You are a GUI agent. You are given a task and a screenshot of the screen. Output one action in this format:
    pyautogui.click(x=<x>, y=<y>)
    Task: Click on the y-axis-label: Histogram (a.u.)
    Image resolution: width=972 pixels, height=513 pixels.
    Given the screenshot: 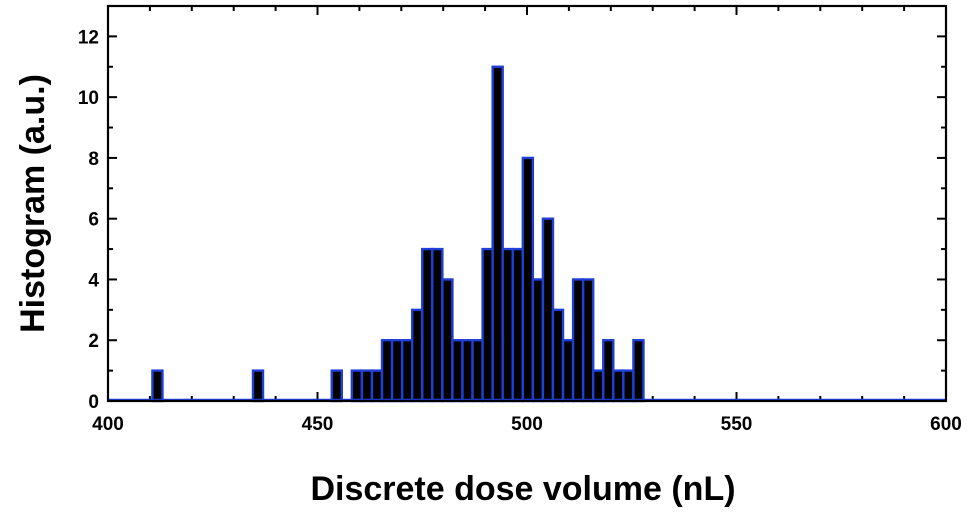 What is the action you would take?
    pyautogui.click(x=33, y=203)
    